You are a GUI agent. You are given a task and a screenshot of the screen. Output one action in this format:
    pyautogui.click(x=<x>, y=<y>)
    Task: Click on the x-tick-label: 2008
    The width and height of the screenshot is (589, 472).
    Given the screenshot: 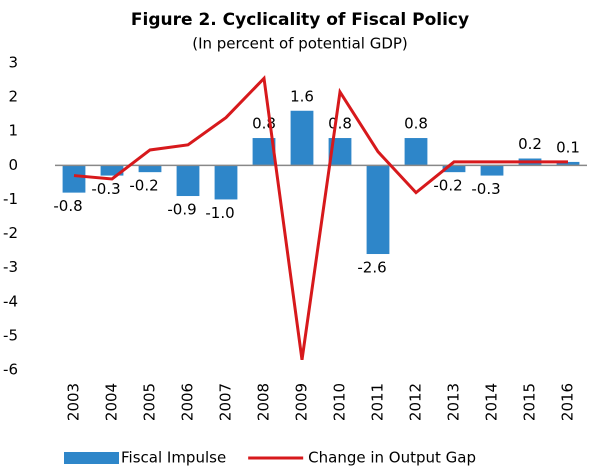 What is the action you would take?
    pyautogui.click(x=264, y=402)
    